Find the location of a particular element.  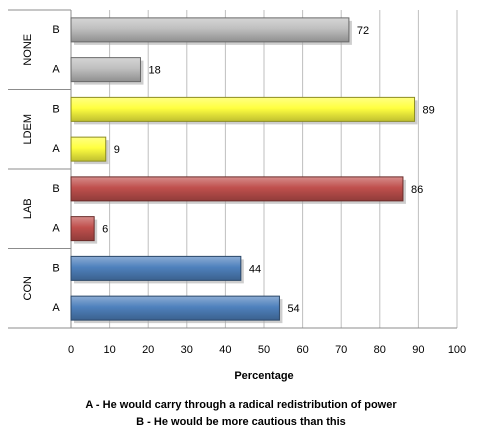

x-tick-label: 20 is located at coordinates (148, 350).